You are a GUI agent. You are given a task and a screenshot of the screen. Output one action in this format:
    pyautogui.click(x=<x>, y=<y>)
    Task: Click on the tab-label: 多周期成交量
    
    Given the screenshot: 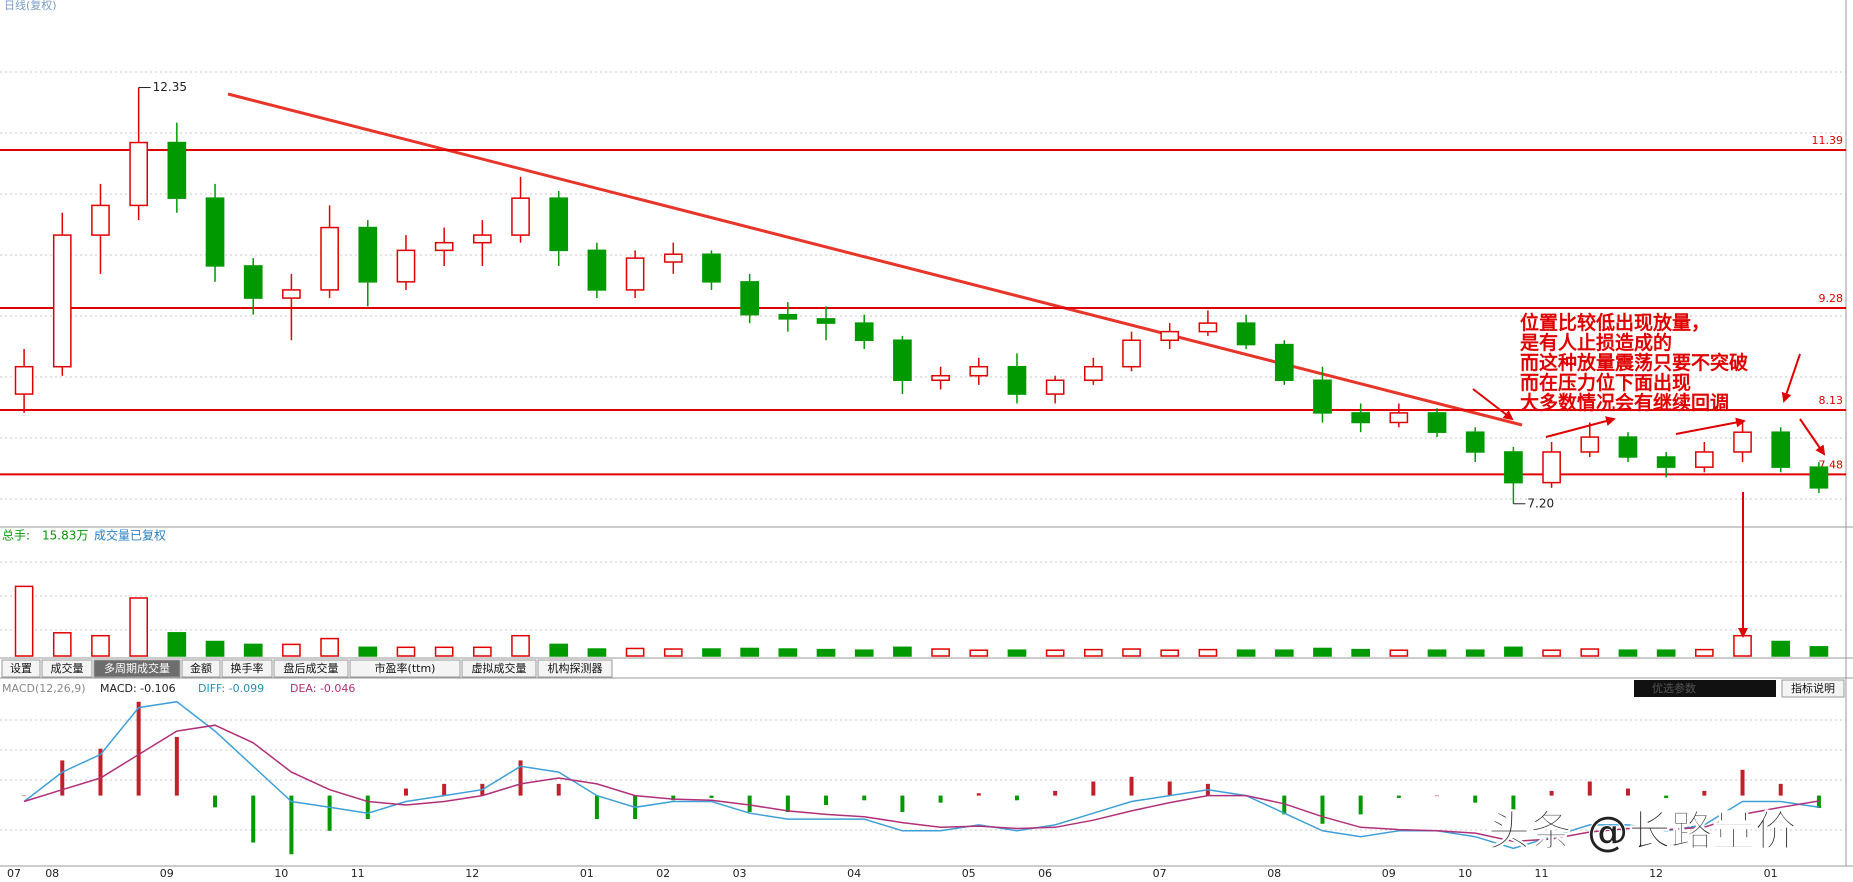 What is the action you would take?
    pyautogui.click(x=137, y=668)
    